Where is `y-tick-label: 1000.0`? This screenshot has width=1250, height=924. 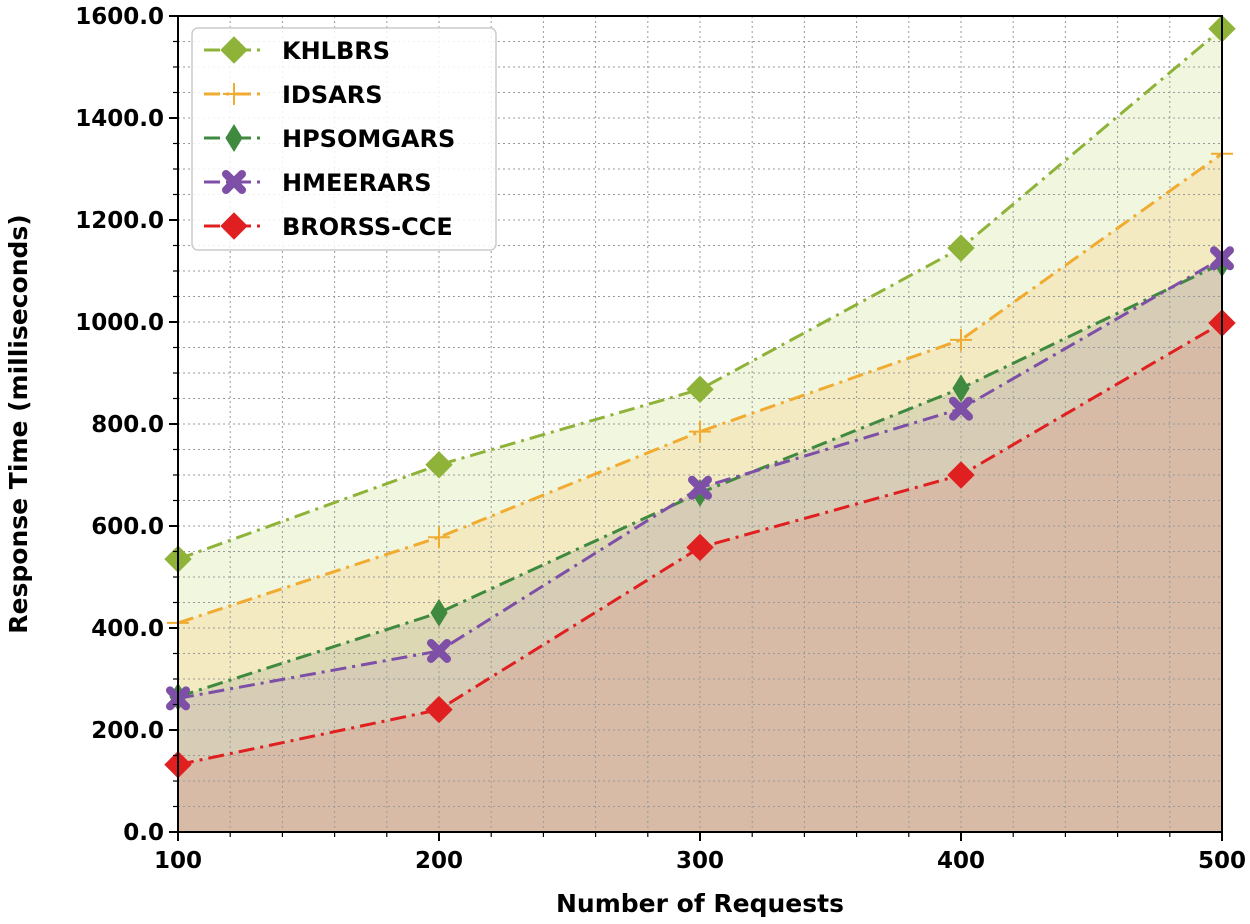
y-tick-label: 1000.0 is located at coordinates (119, 323).